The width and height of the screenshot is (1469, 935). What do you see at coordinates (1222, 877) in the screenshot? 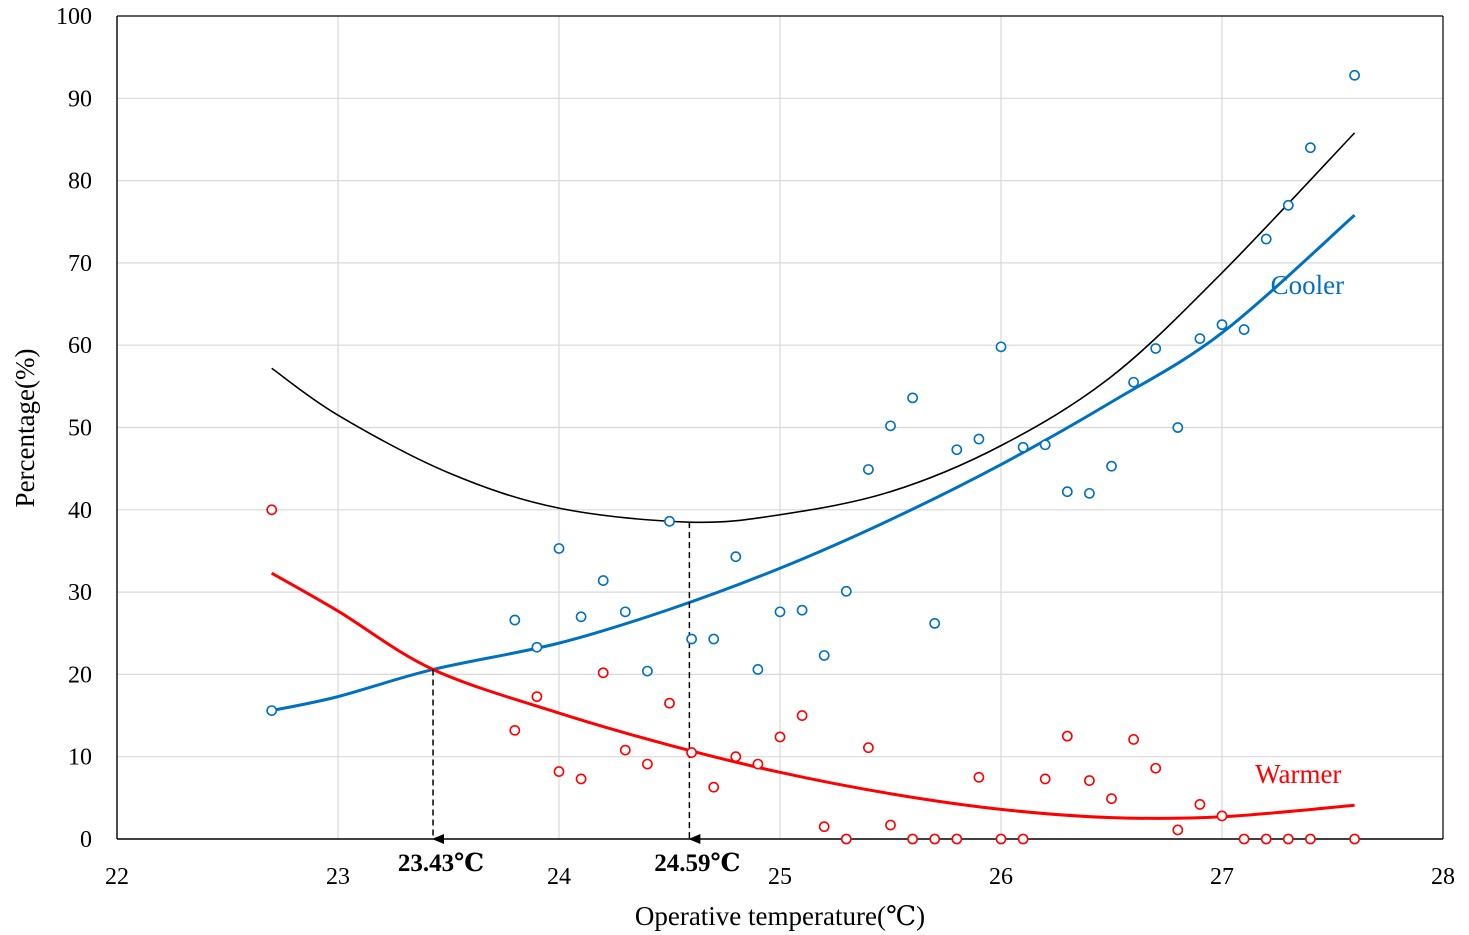
I see `x-tick-label: 27` at bounding box center [1222, 877].